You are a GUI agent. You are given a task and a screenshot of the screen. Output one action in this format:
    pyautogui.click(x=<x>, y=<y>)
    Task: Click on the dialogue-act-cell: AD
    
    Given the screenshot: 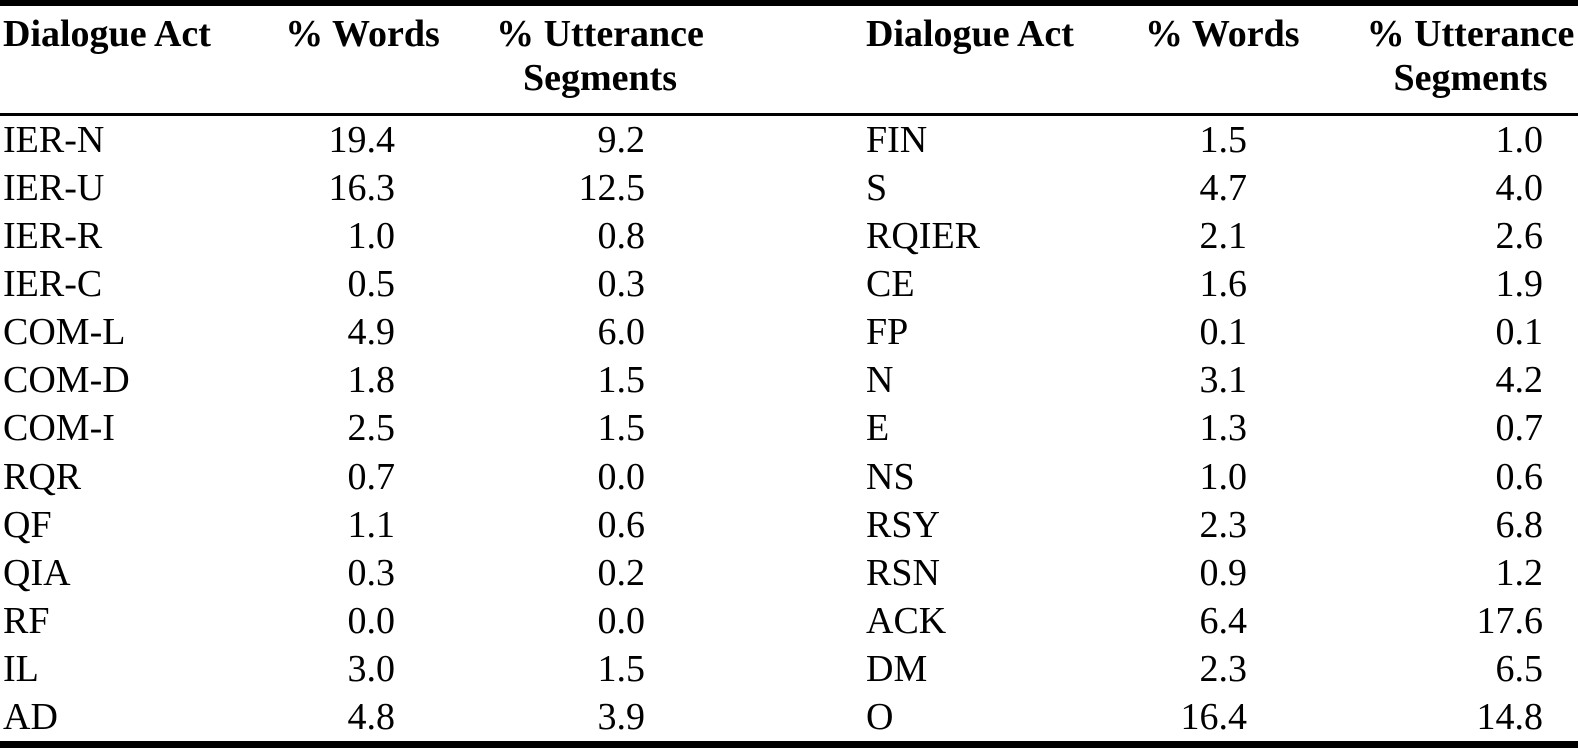 What is the action you would take?
    pyautogui.click(x=30, y=716)
    